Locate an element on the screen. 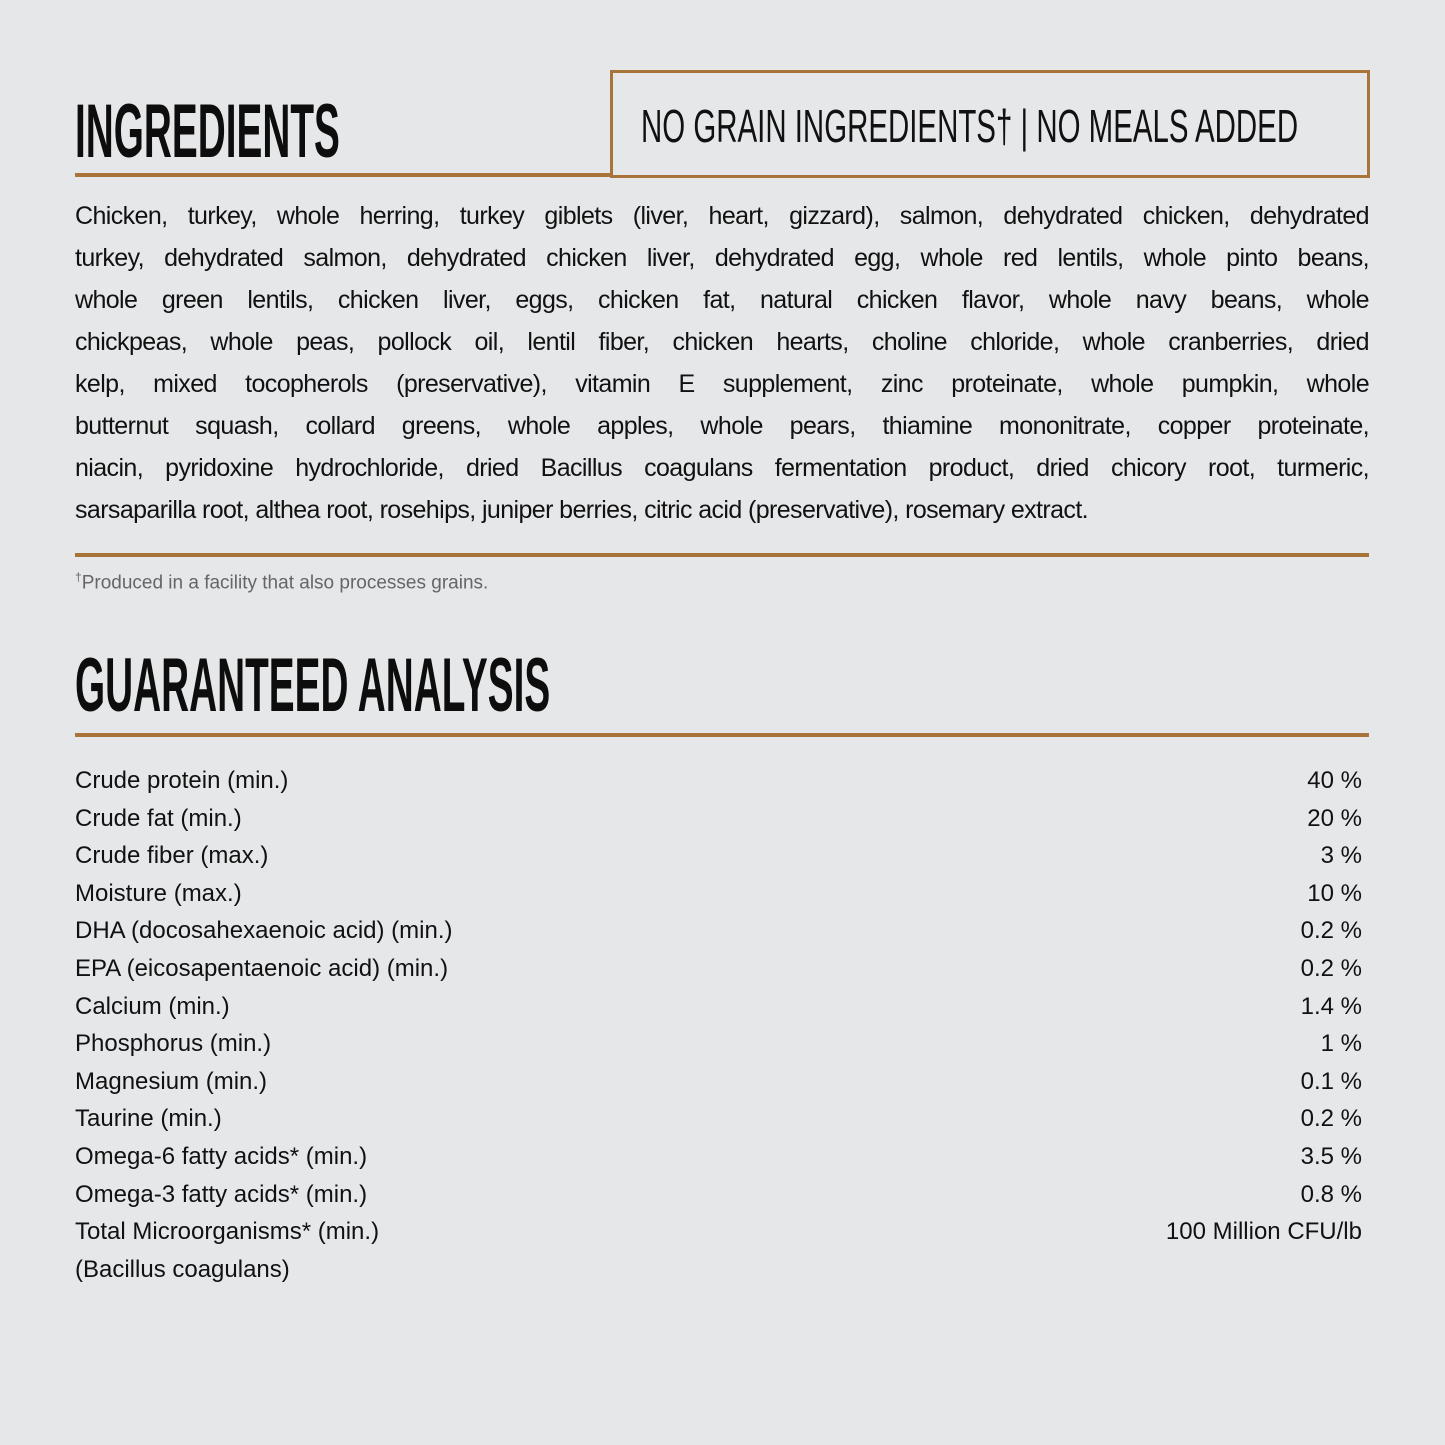 This screenshot has width=1445, height=1445. heading-divider is located at coordinates (343, 175).